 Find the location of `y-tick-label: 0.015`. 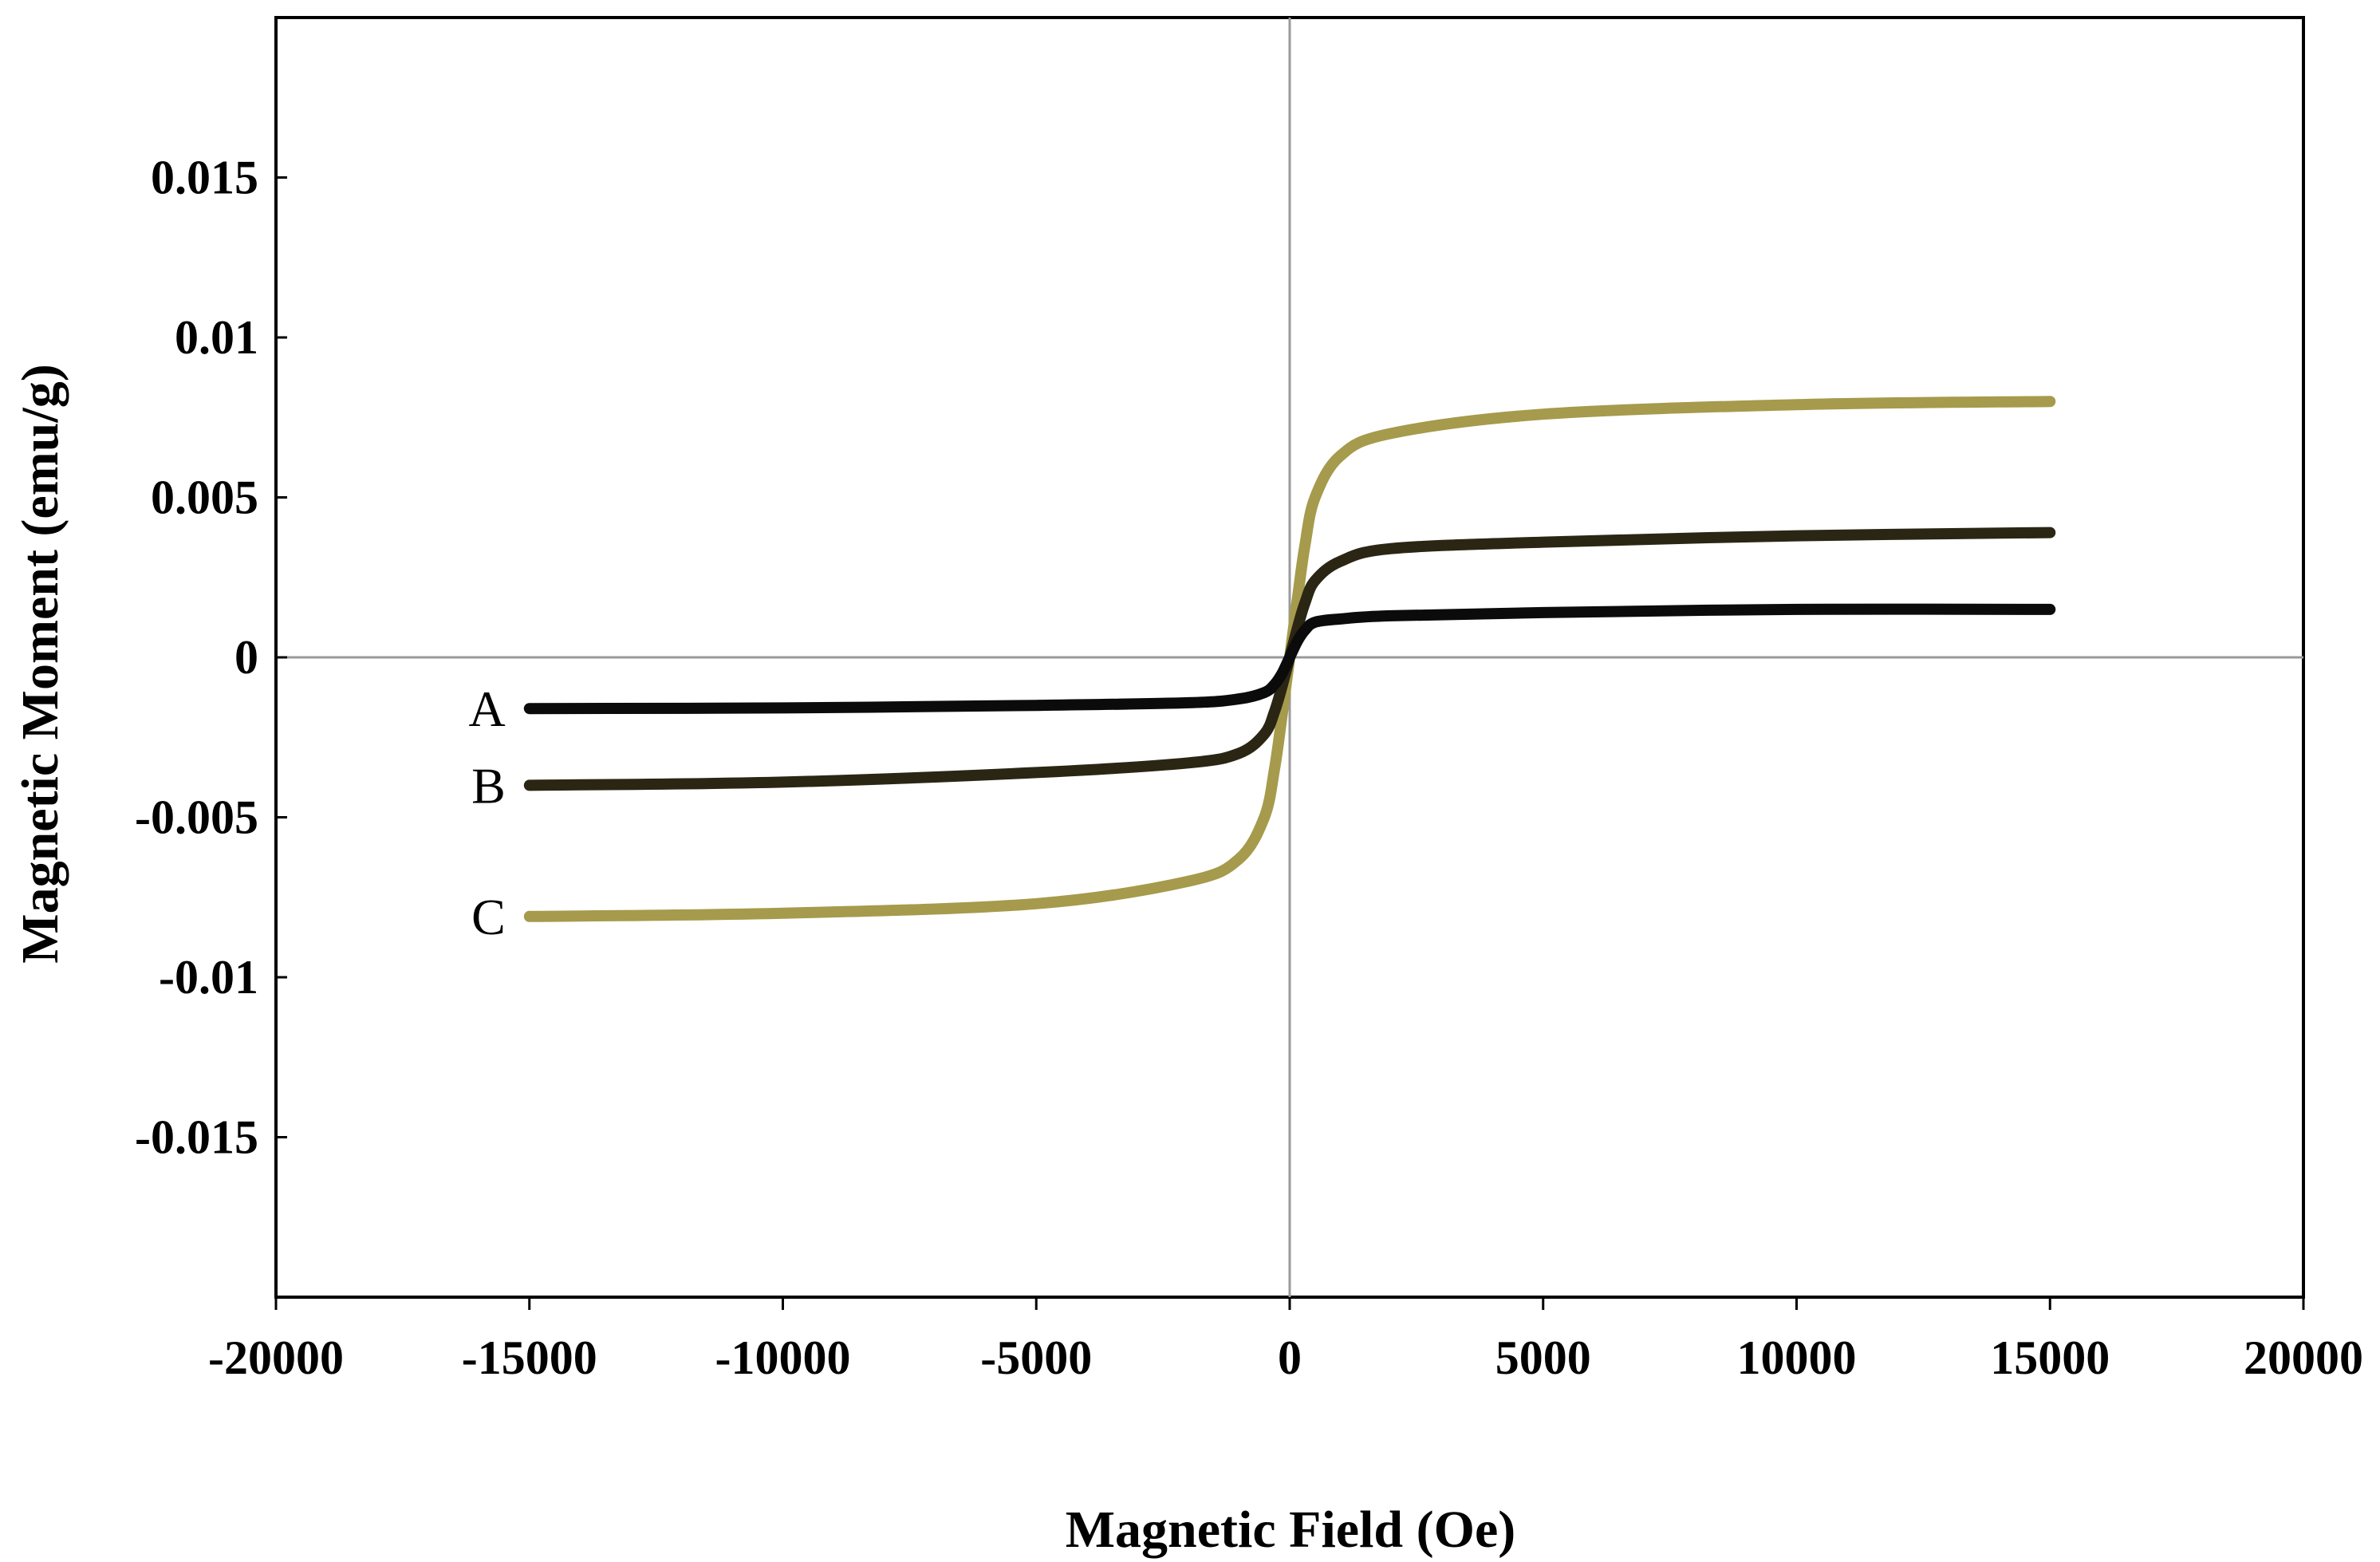

y-tick-label: 0.015 is located at coordinates (204, 178).